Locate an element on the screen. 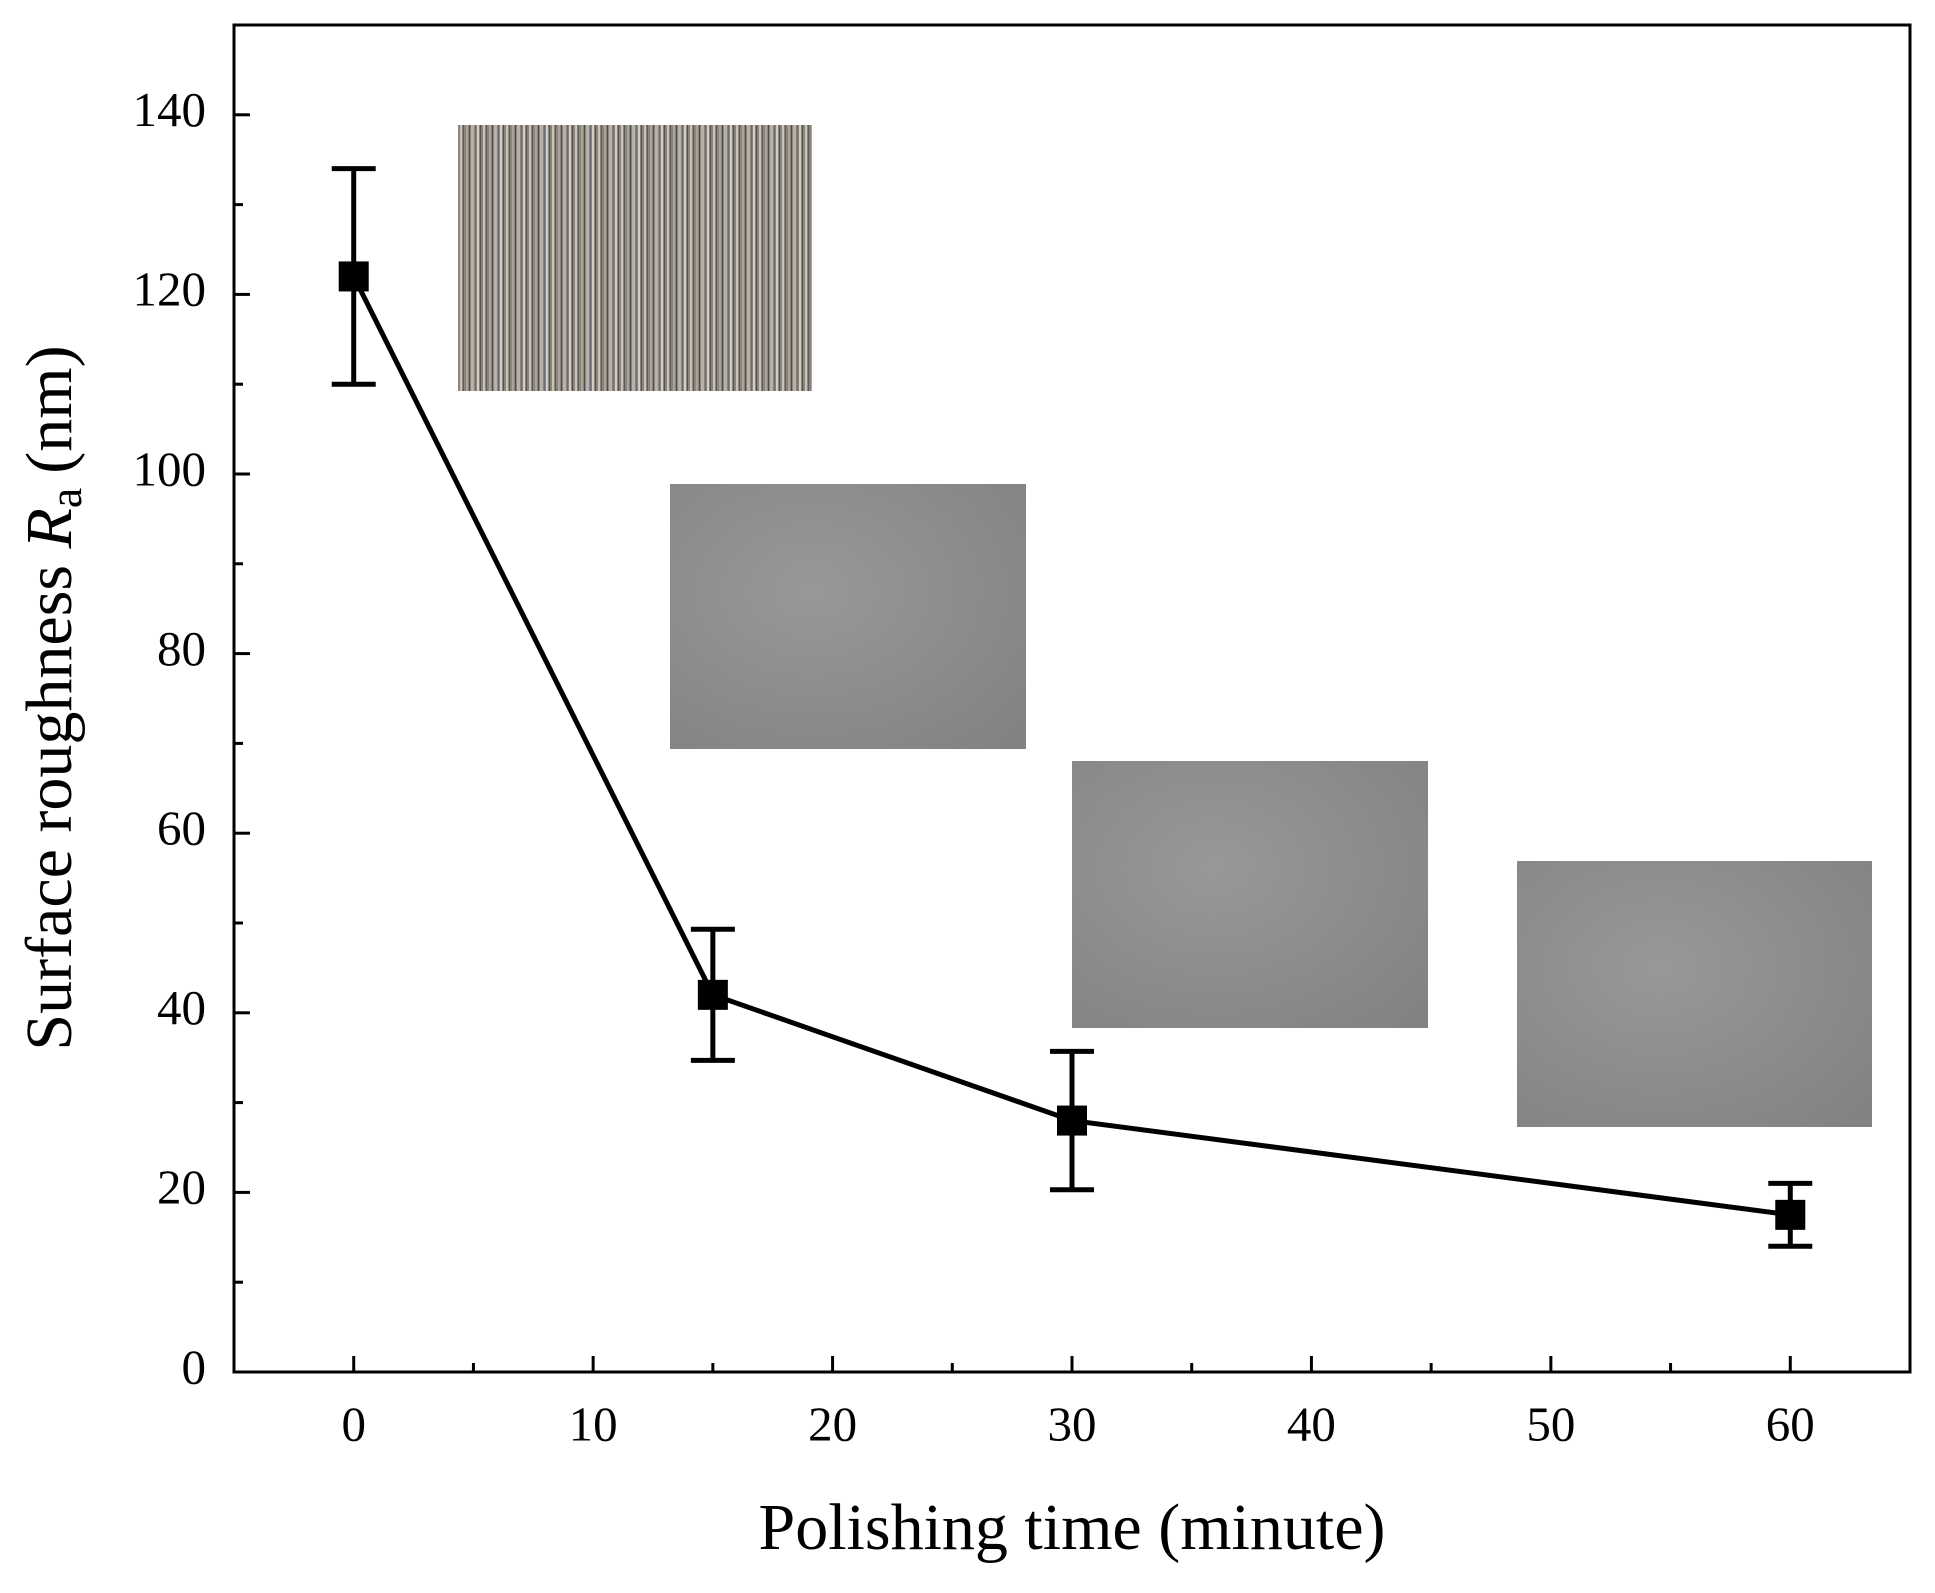 The height and width of the screenshot is (1593, 1935). y-label-subscript: a is located at coordinates (65, 498).